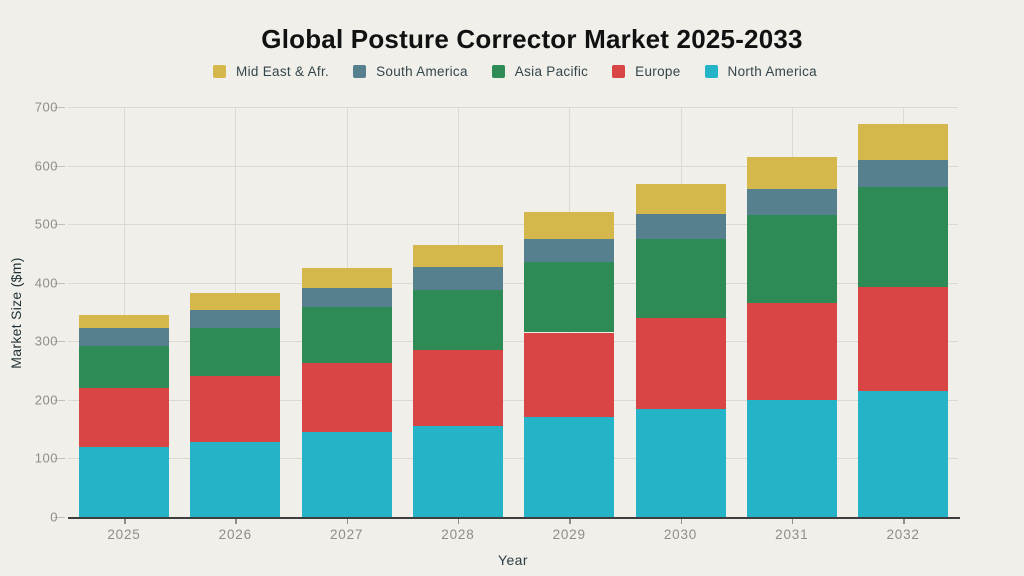 This screenshot has height=576, width=1024. I want to click on bar-segment-2027-north-america, so click(346, 474).